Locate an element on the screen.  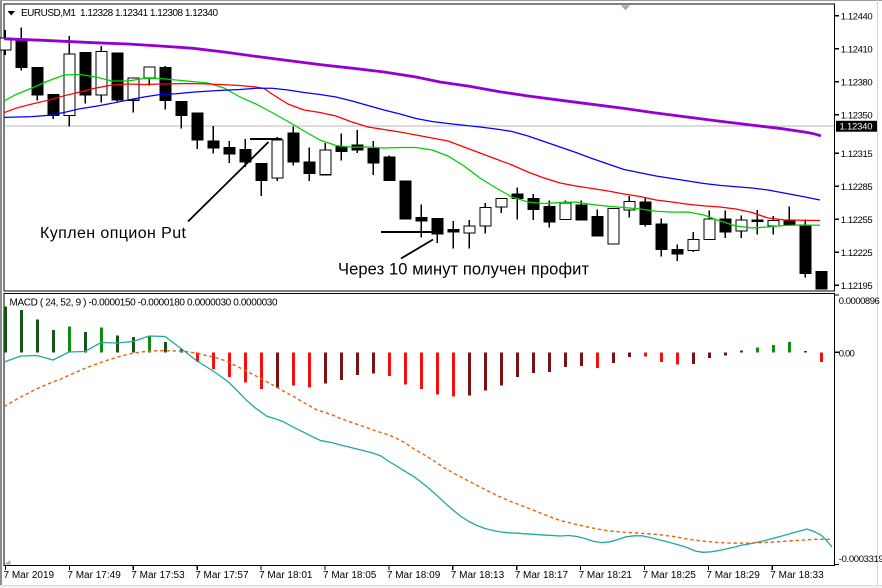
svg-text: 7 Mar 17:57 is located at coordinates (222, 575).